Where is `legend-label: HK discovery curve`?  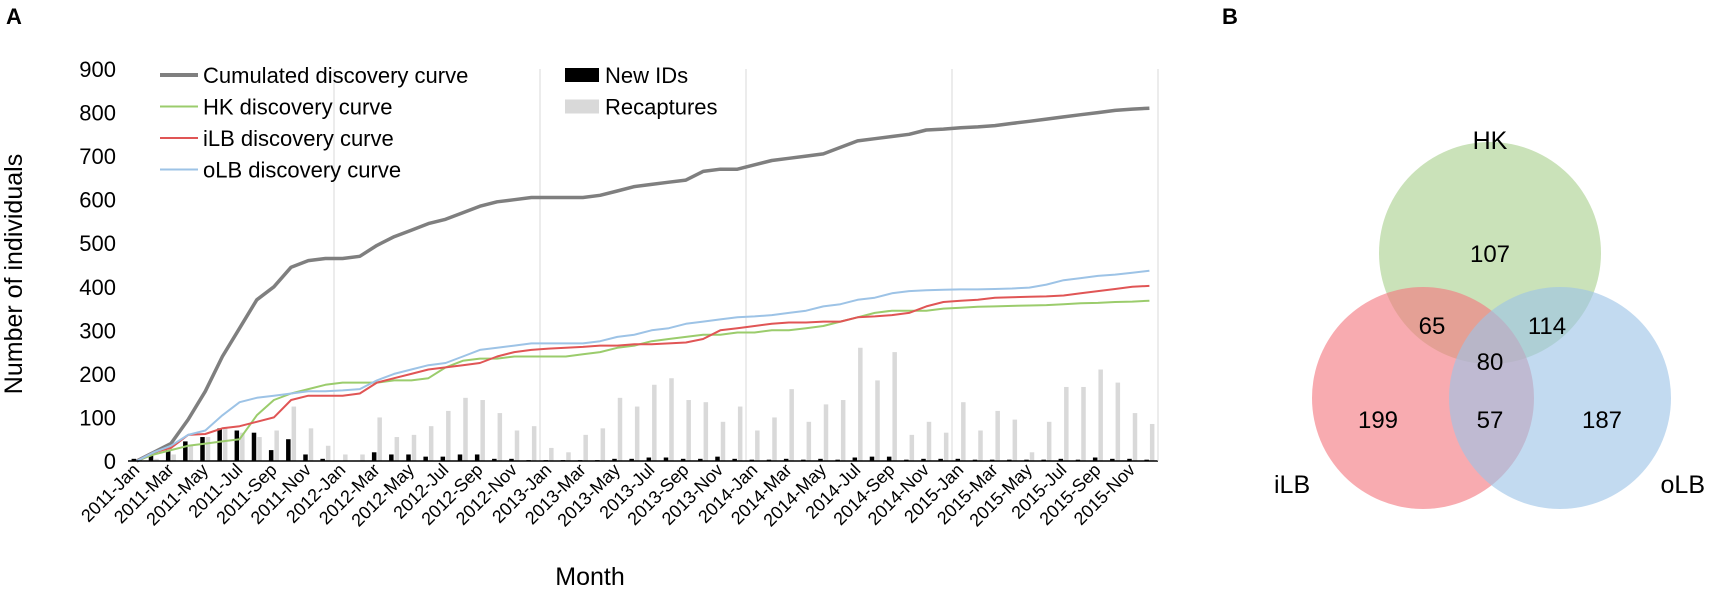
legend-label: HK discovery curve is located at coordinates (298, 107).